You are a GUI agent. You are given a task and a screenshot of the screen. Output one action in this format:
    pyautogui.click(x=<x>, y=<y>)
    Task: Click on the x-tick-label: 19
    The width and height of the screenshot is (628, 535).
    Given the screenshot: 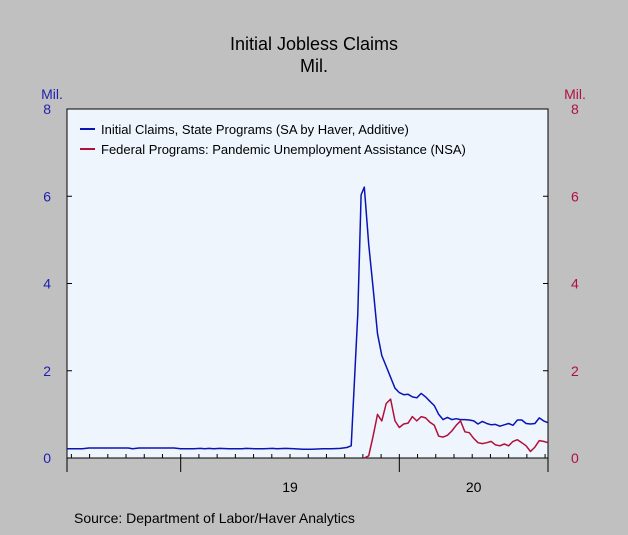 What is the action you would take?
    pyautogui.click(x=290, y=487)
    